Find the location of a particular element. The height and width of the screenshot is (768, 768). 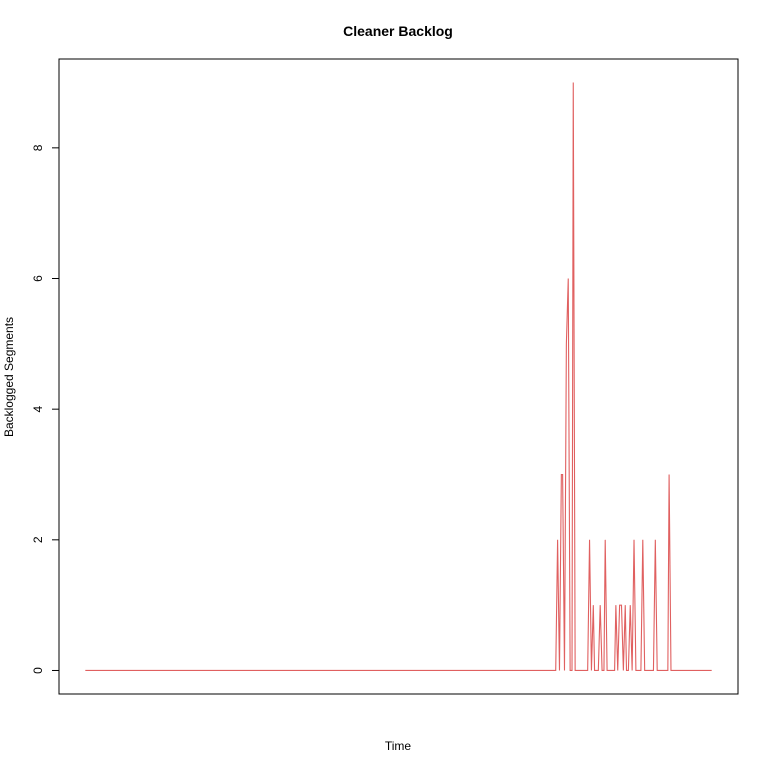

y-tick-label: 6 is located at coordinates (38, 278).